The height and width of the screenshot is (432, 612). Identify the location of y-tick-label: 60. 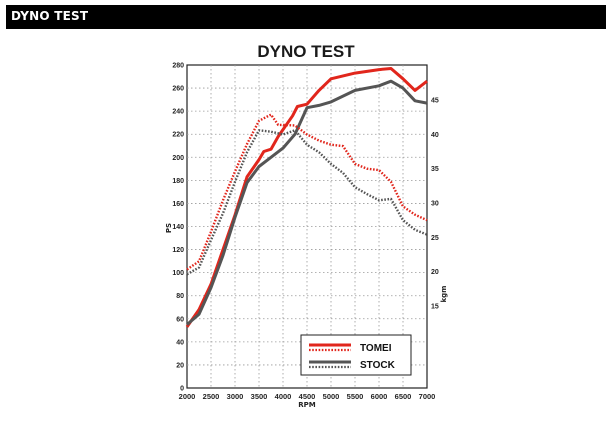
(180, 319).